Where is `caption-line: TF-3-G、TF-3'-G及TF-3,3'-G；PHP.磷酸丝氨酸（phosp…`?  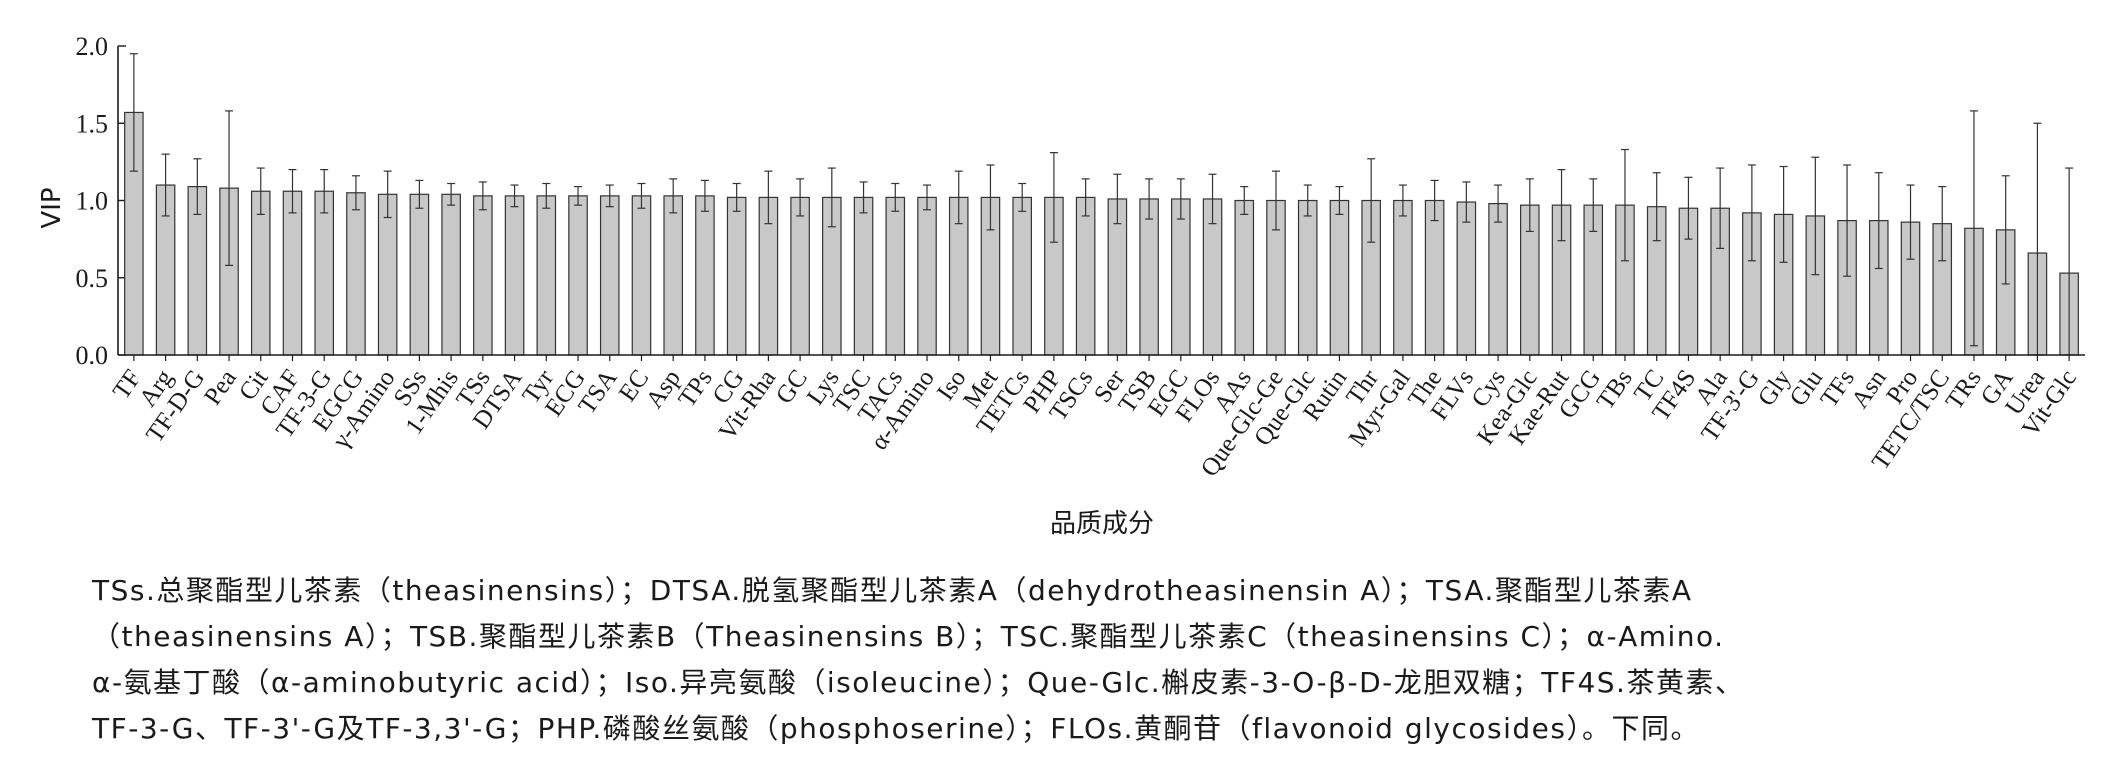 caption-line: TF-3-G、TF-3'-G及TF-3,3'-G；PHP.磷酸丝氨酸（phosp… is located at coordinates (896, 728).